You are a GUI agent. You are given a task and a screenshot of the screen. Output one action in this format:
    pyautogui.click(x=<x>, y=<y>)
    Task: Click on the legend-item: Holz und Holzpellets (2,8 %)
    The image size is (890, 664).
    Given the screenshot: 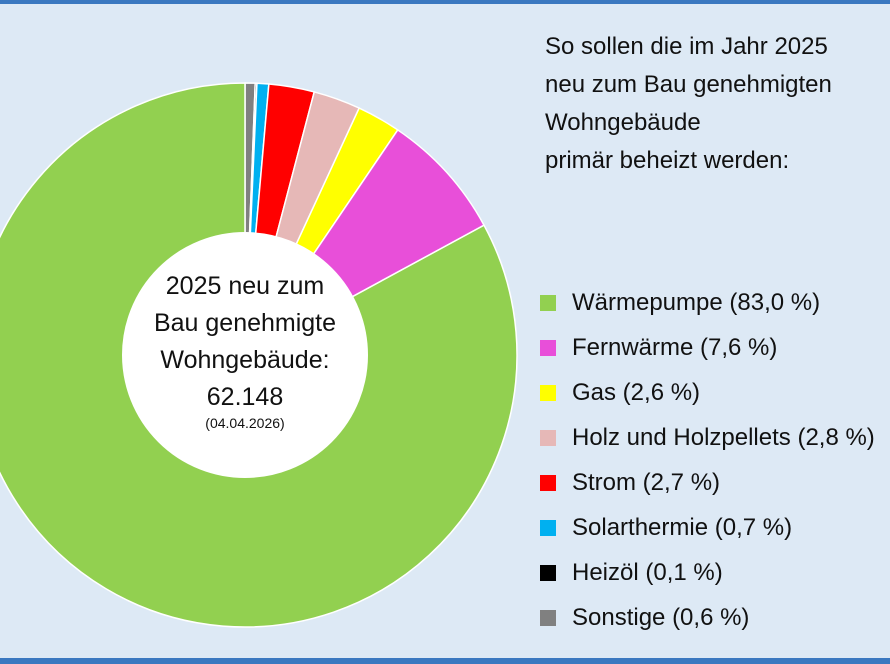 What is the action you would take?
    pyautogui.click(x=715, y=437)
    